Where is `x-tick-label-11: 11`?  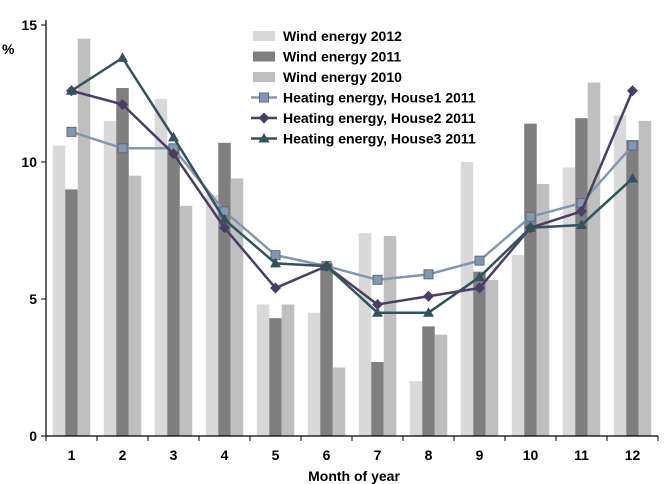
x-tick-label-11: 11 is located at coordinates (581, 455).